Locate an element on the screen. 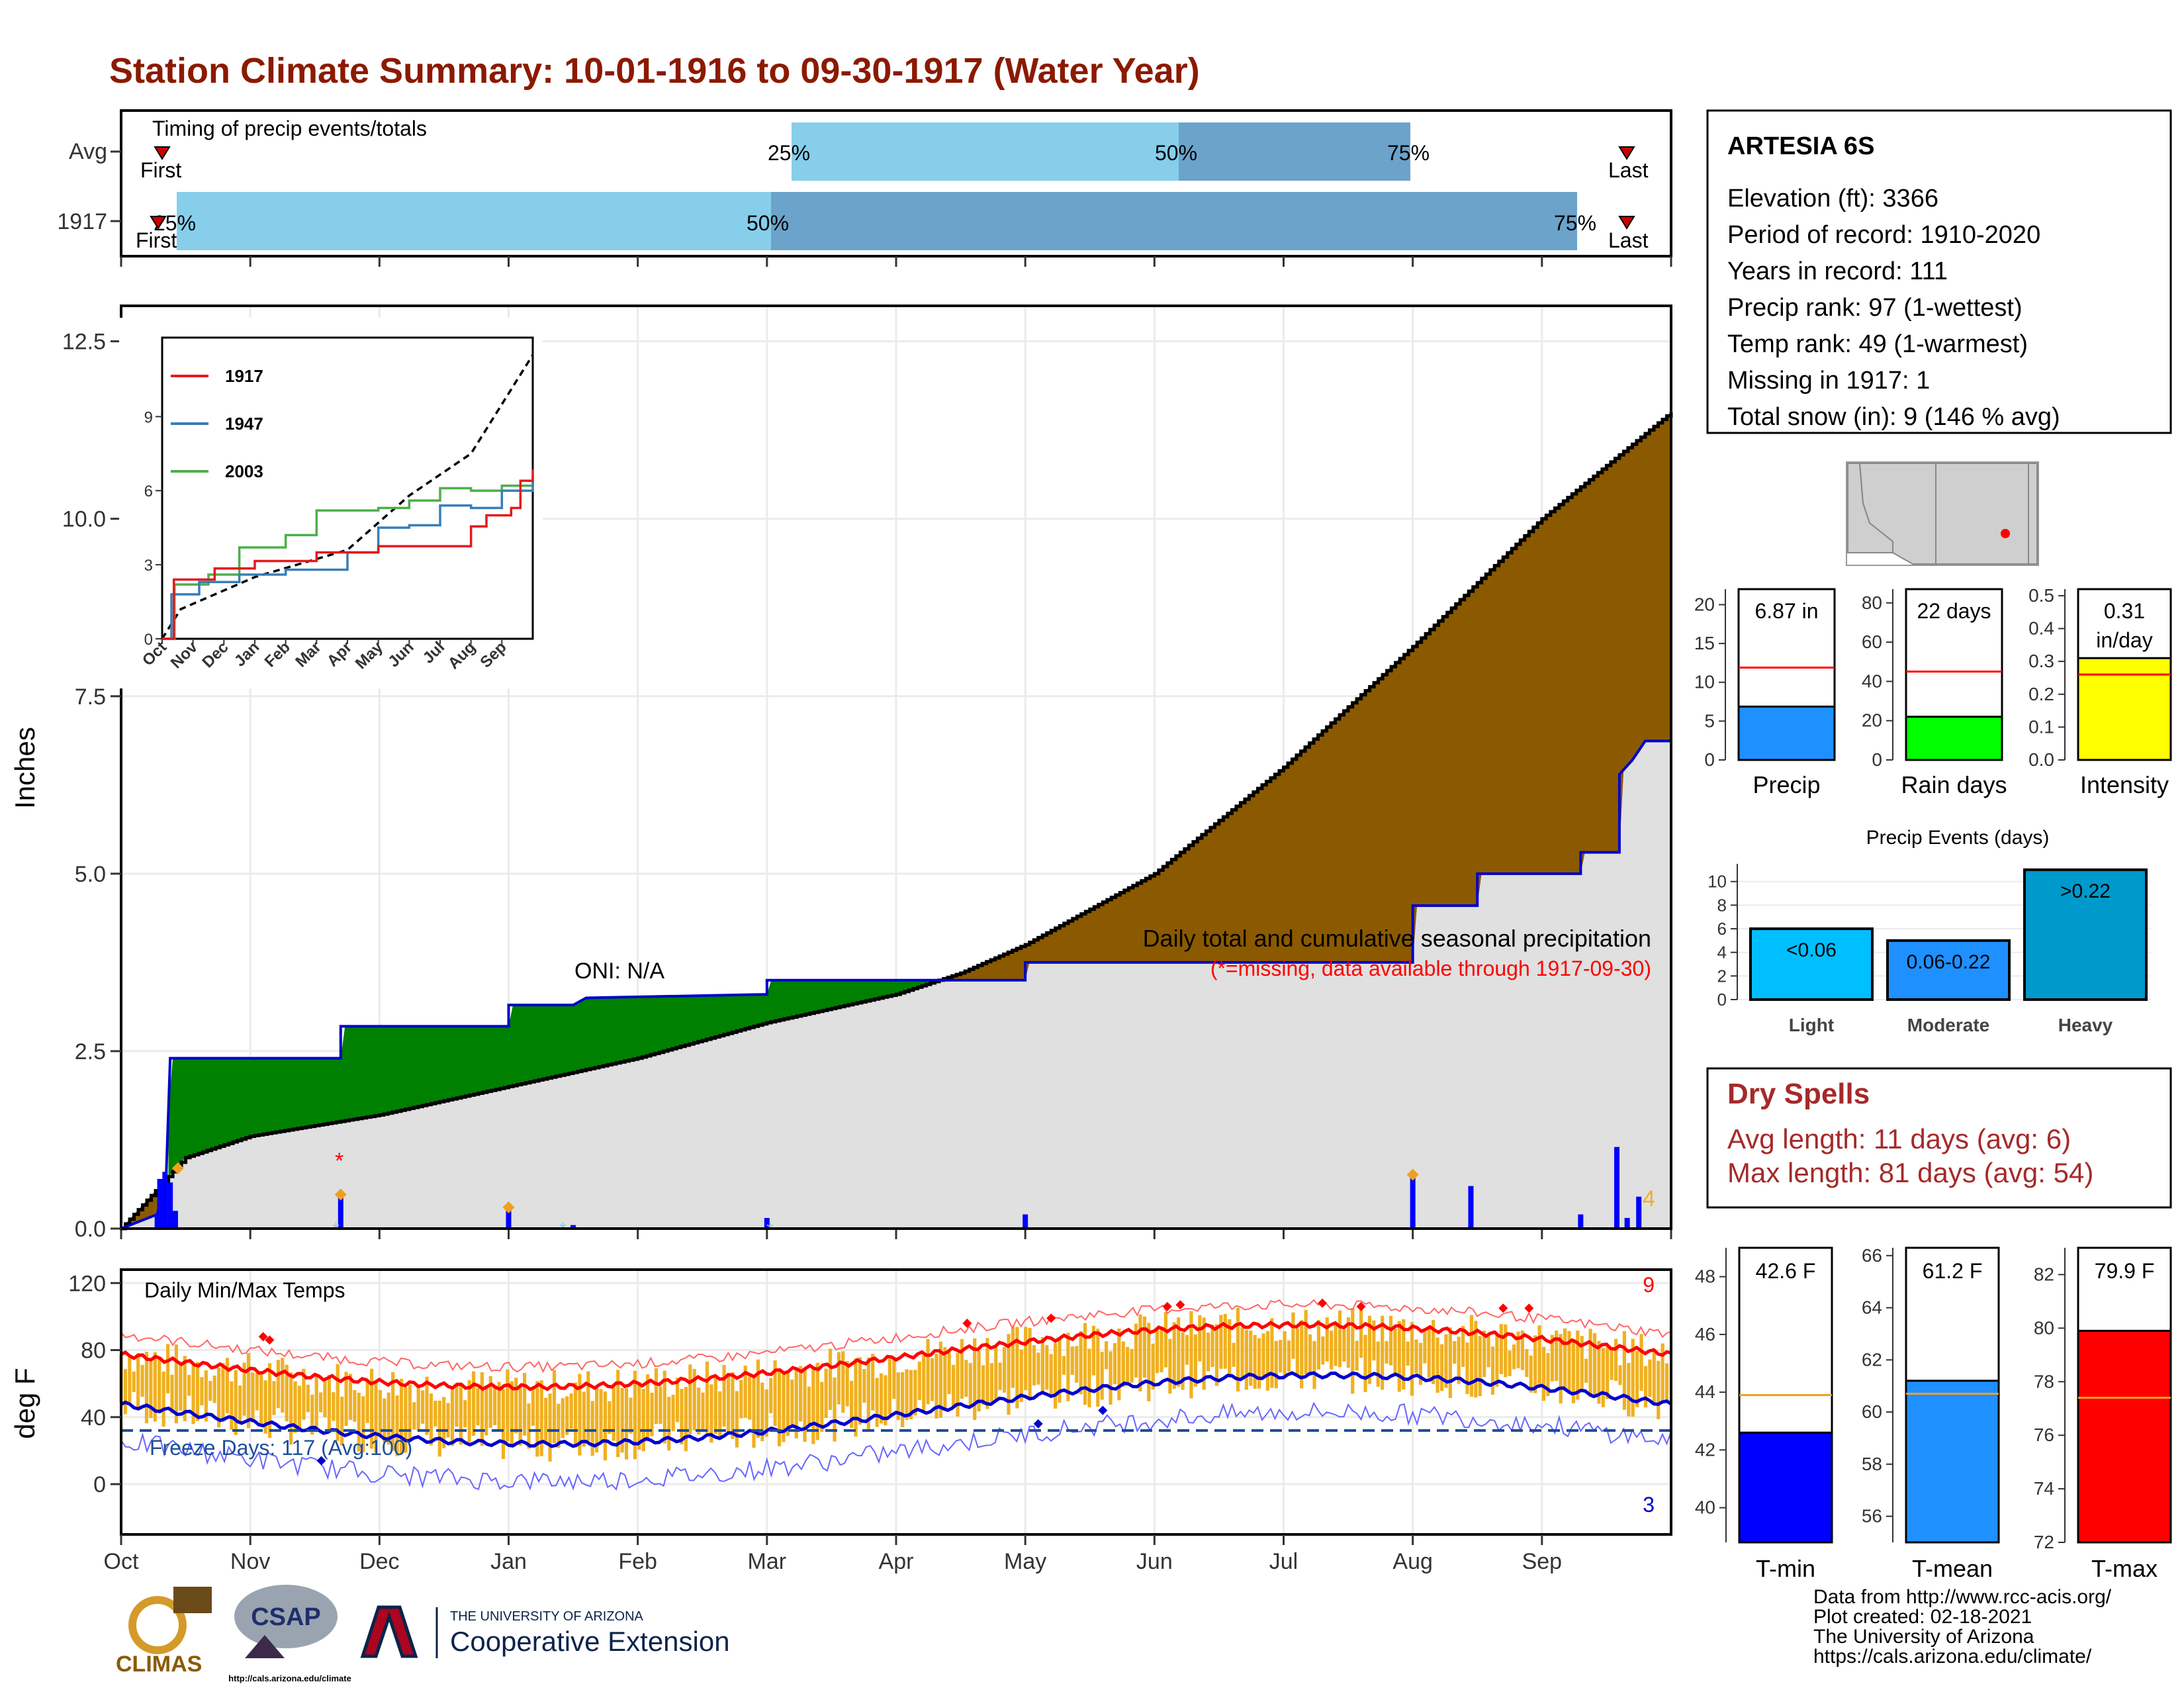 Image resolution: width=2184 pixels, height=1688 pixels. temp-summary-ytick: 66 is located at coordinates (1872, 1255).